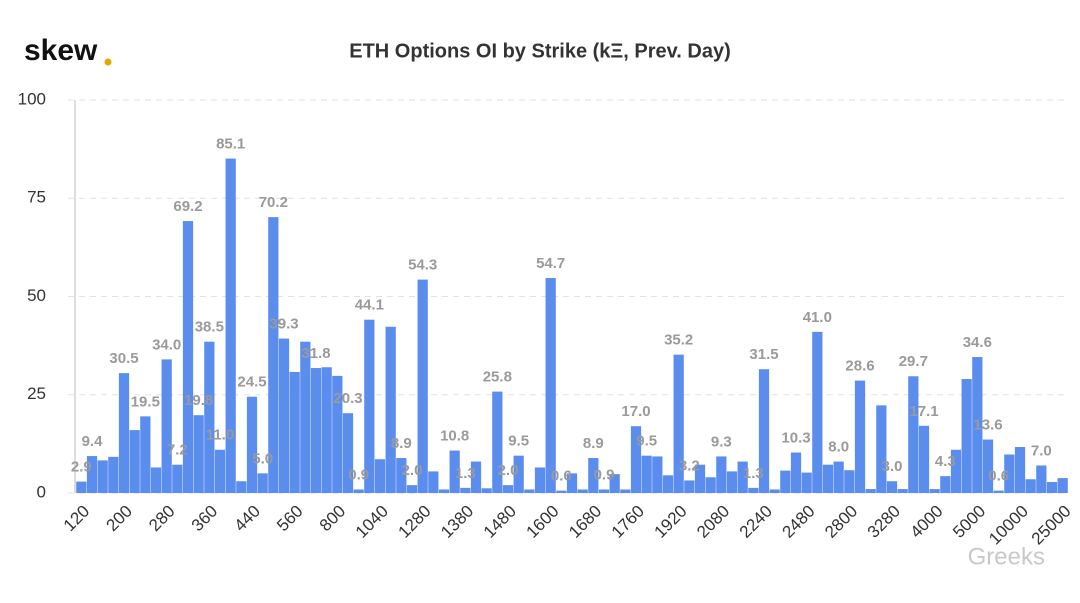 This screenshot has height=603, width=1080. I want to click on data-label: 0.6, so click(998, 476).